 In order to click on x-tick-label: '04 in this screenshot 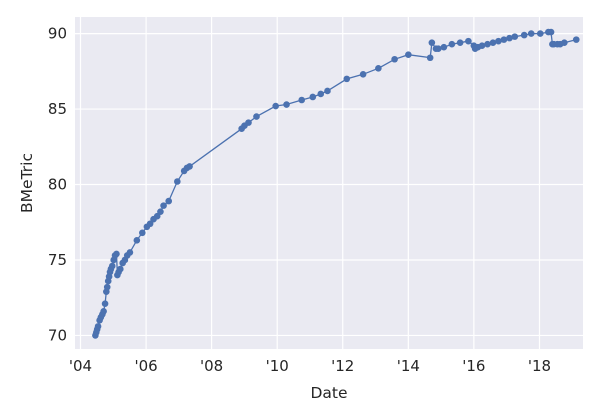, I will do `click(80, 366)`.